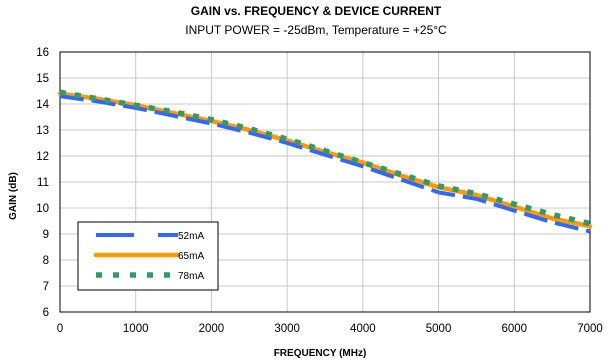  Describe the element at coordinates (42, 105) in the screenshot. I see `y-tick-label: 14` at that location.